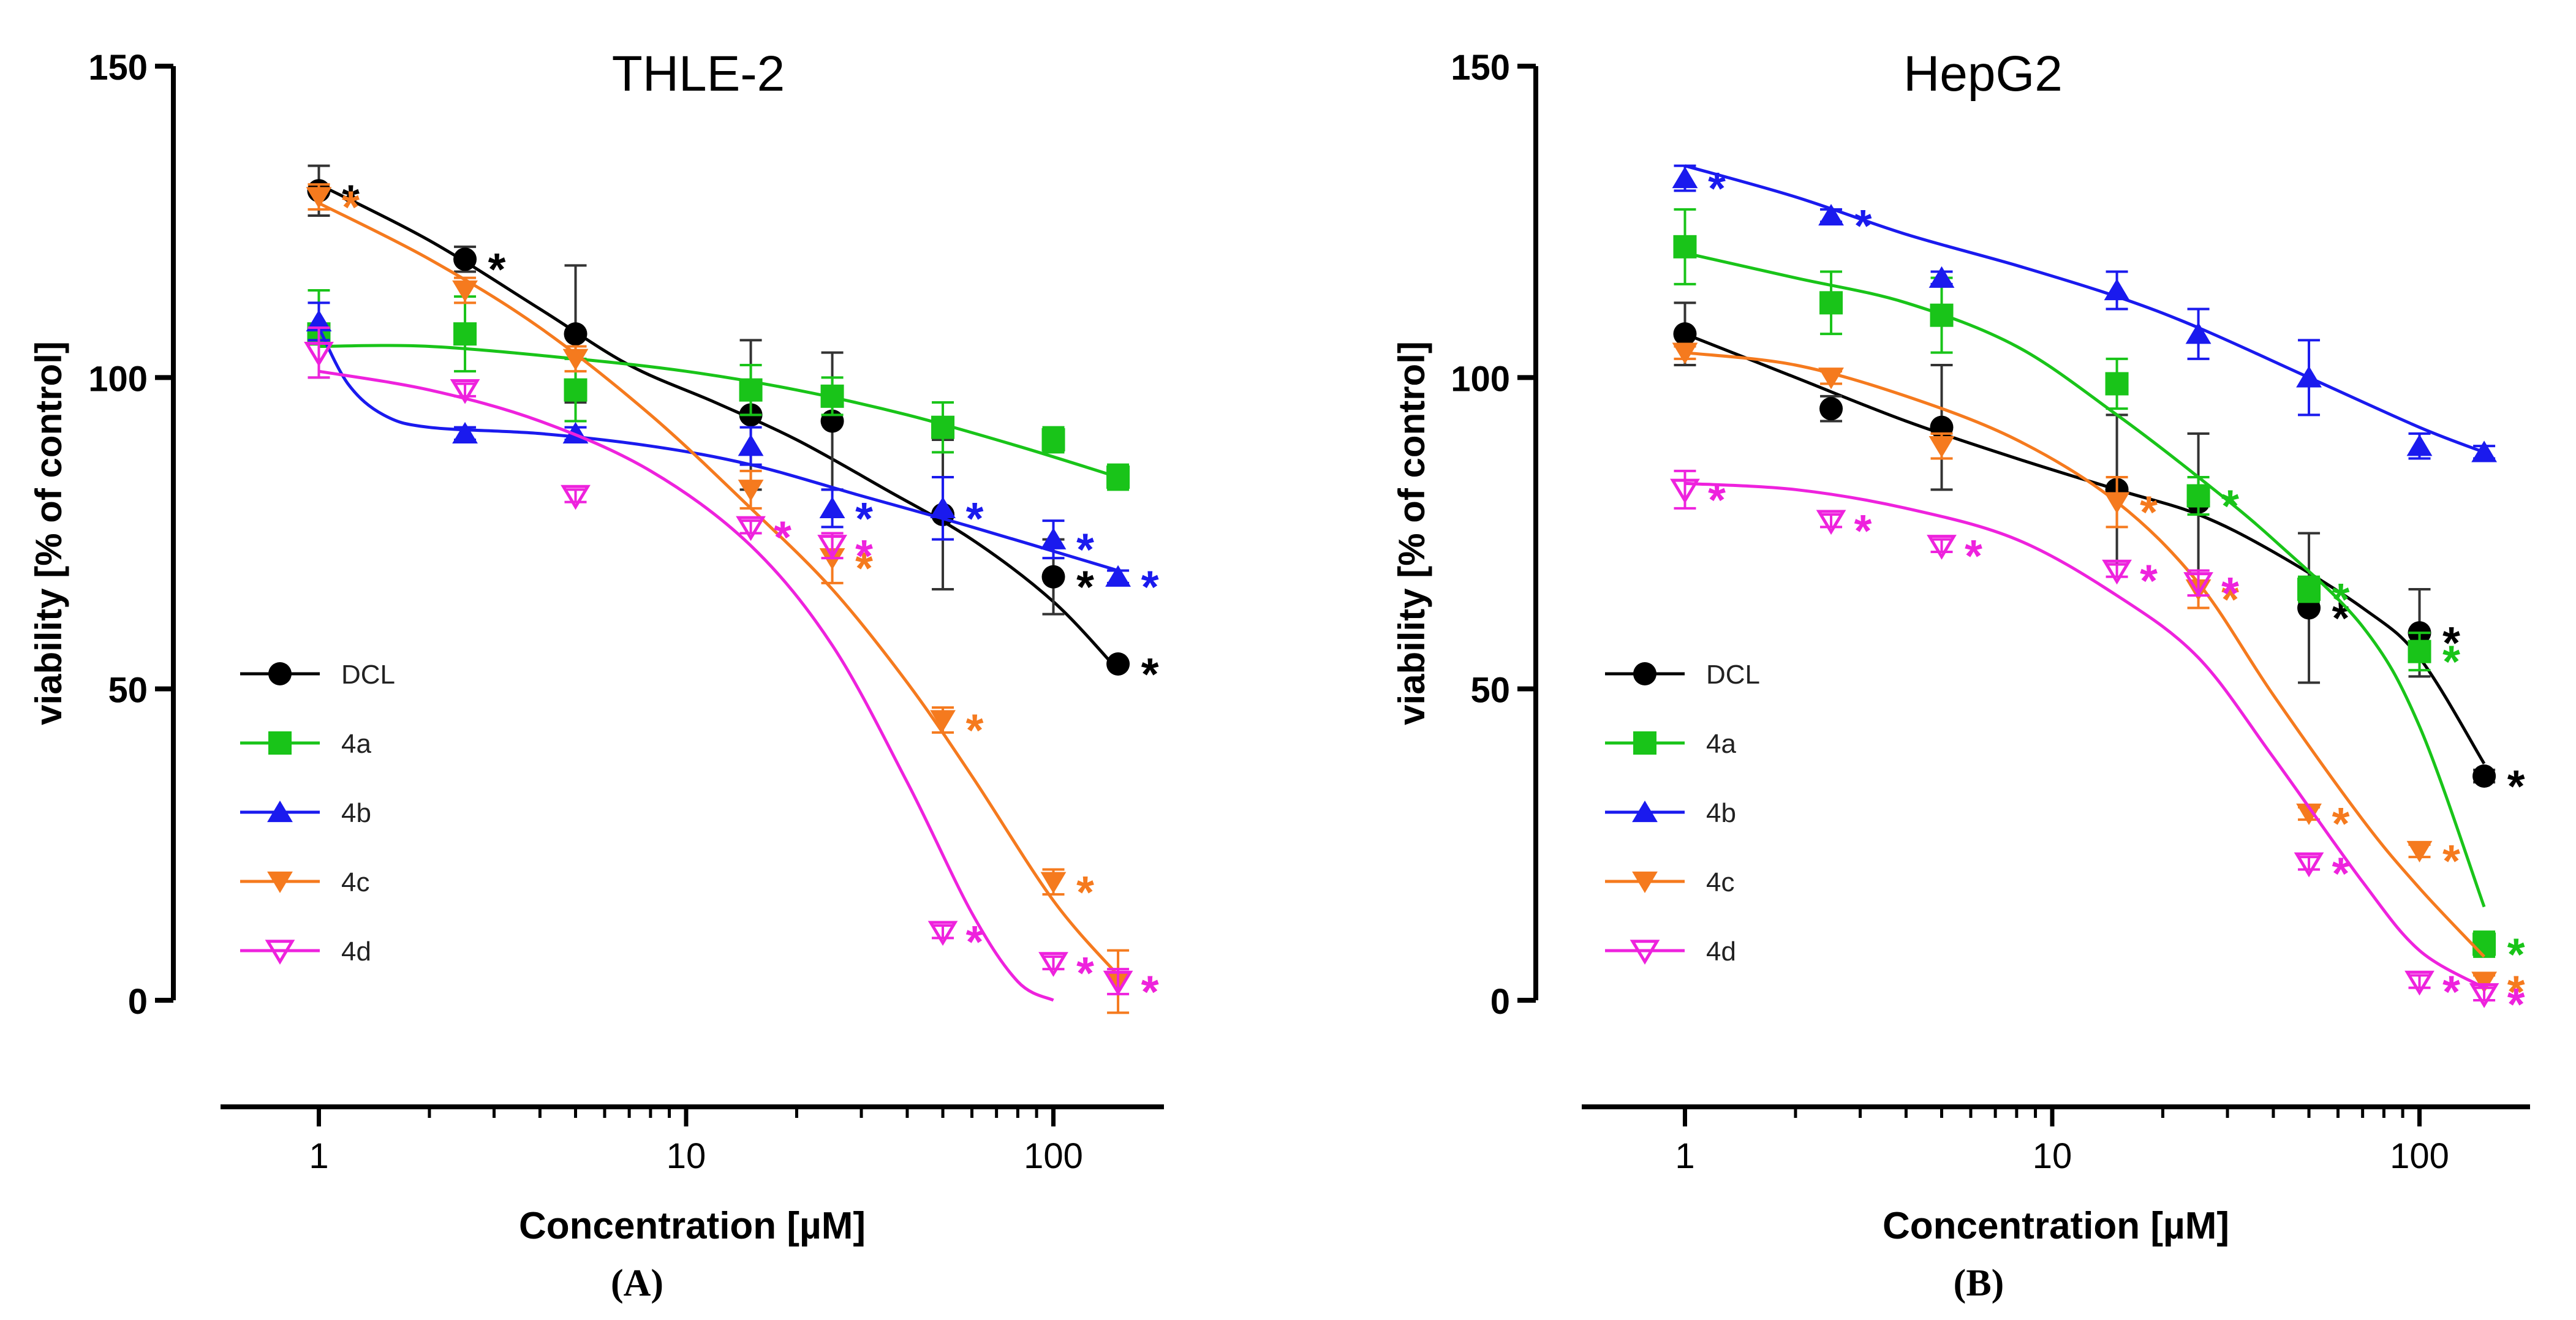  I want to click on y-tick-label: 0, so click(1500, 1002).